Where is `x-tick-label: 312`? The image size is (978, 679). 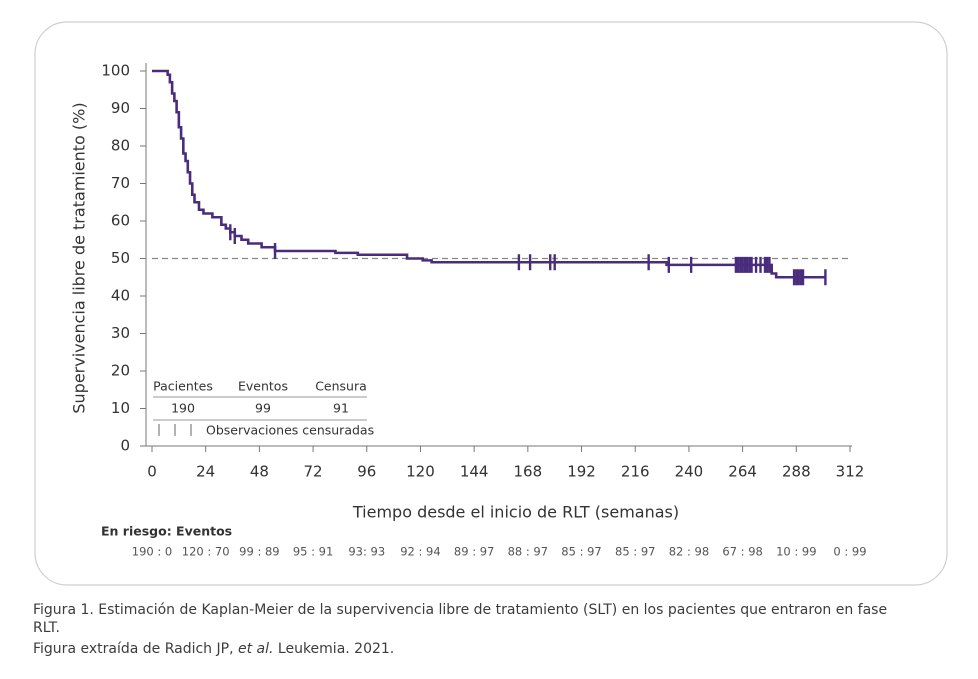 x-tick-label: 312 is located at coordinates (850, 472).